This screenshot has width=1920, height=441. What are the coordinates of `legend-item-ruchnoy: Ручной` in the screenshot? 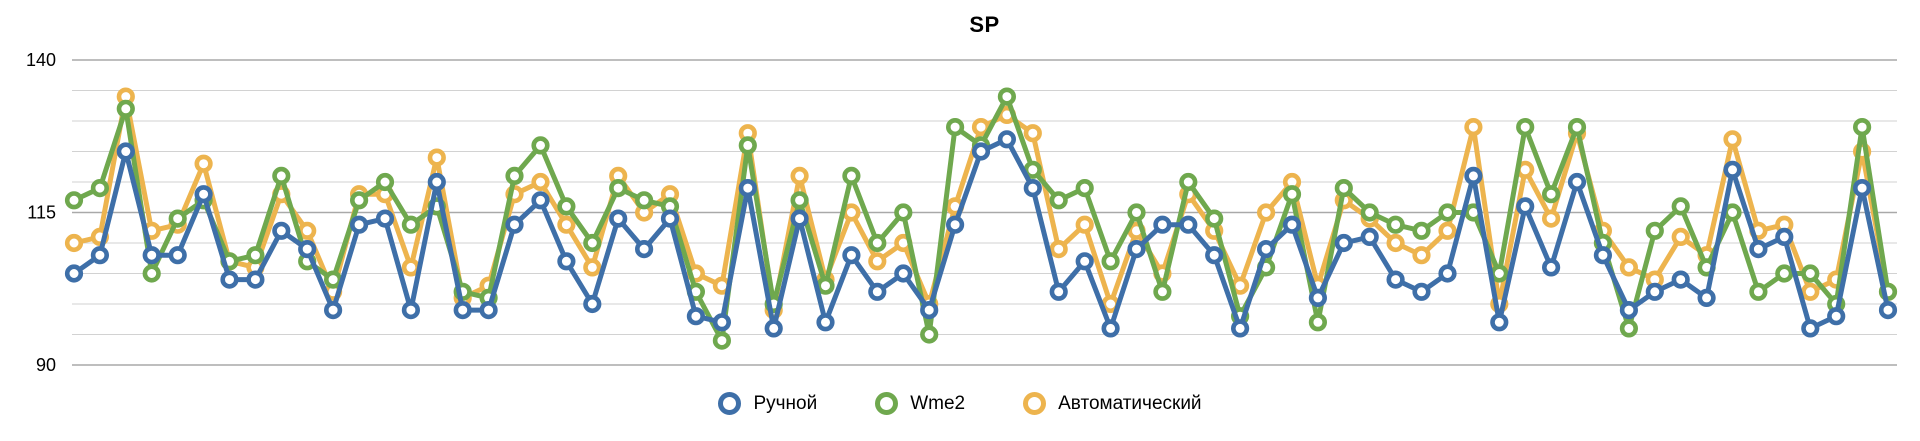 It's located at (767, 403).